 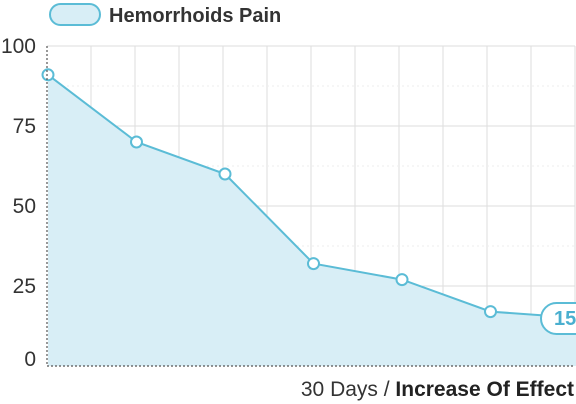 I want to click on y-tick-label: 75, so click(x=24, y=126).